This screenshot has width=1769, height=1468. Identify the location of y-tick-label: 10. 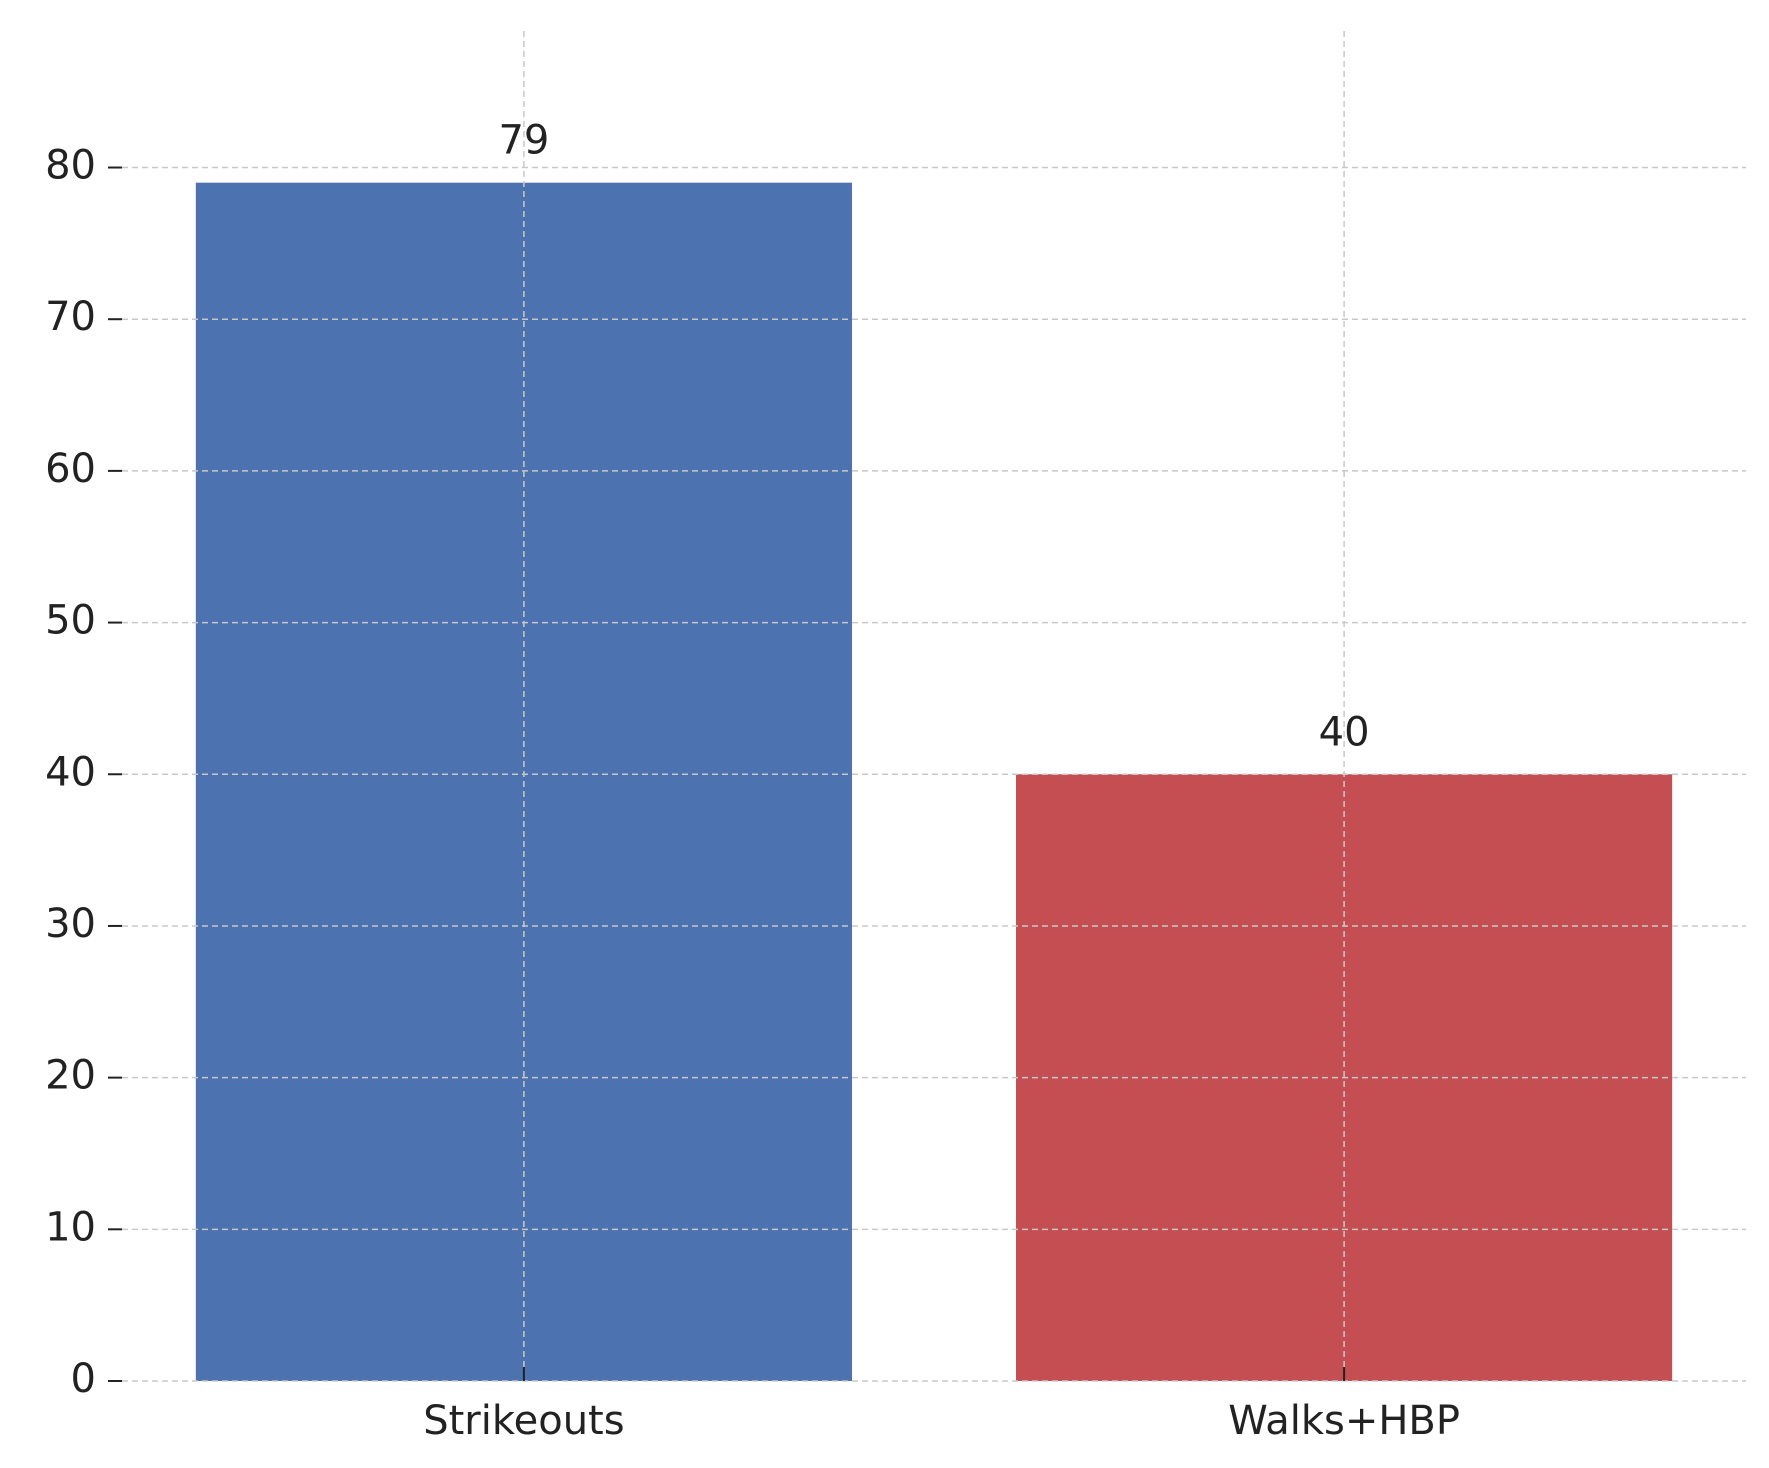
(70, 1227).